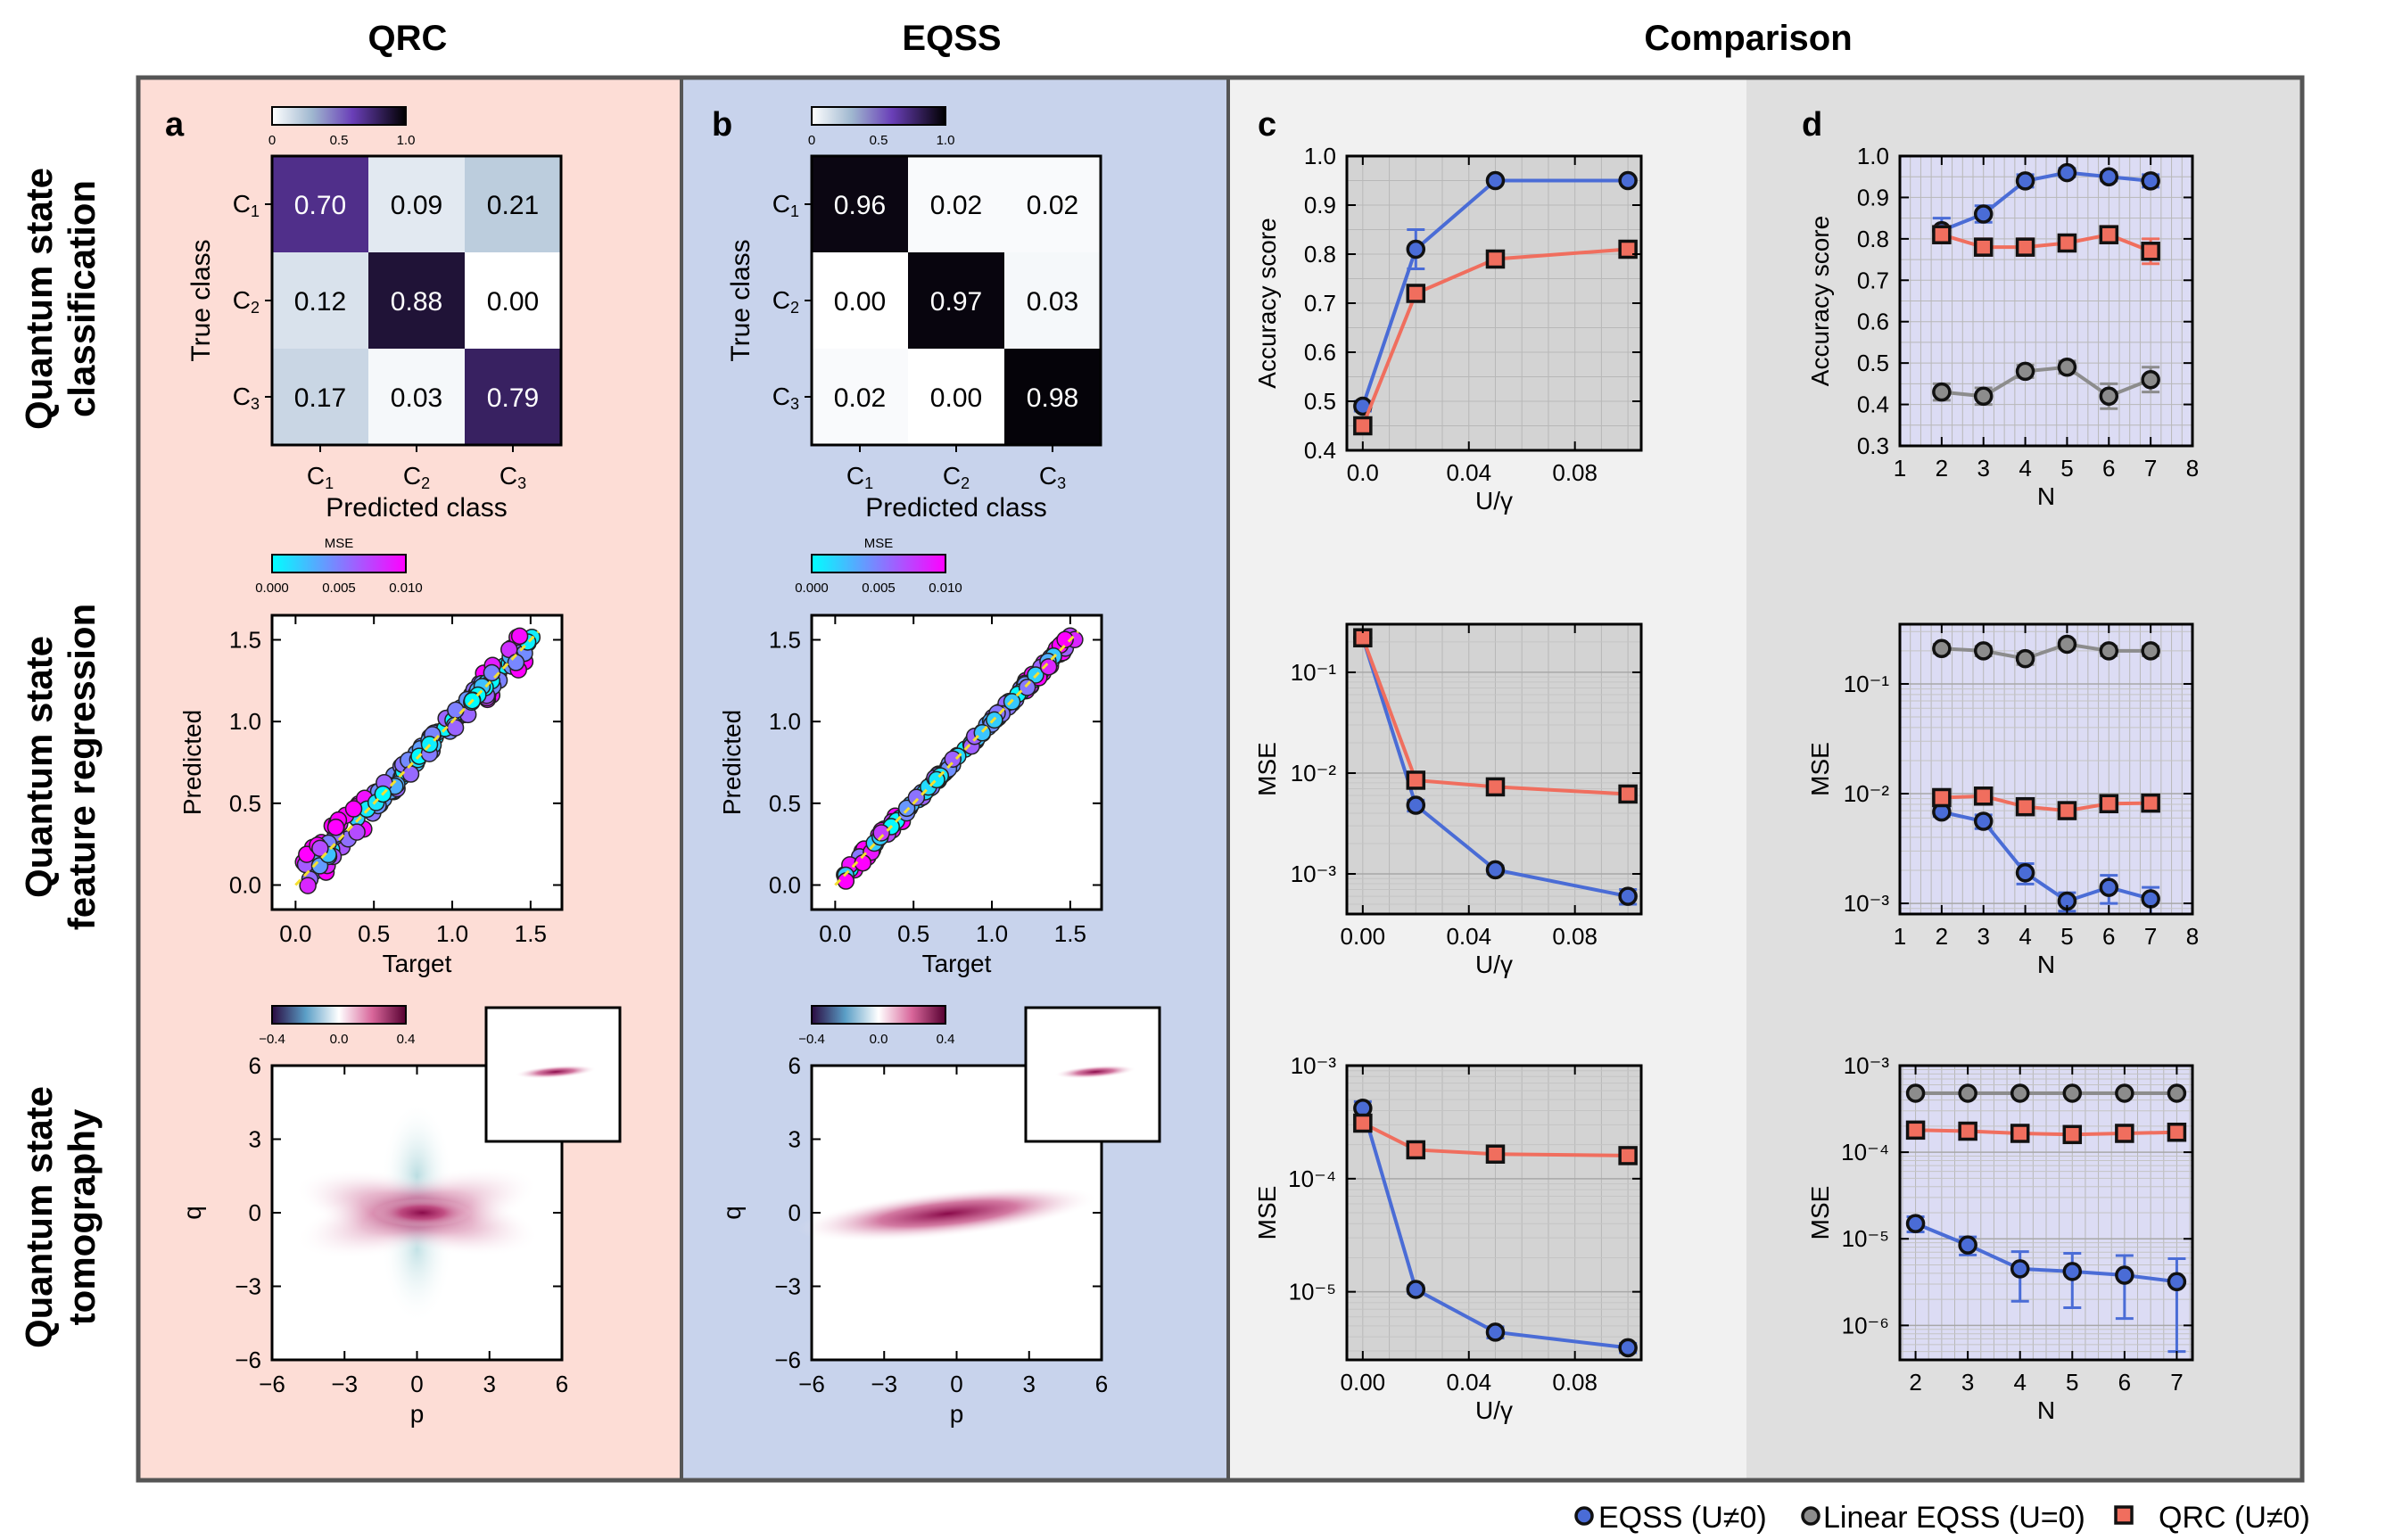  Describe the element at coordinates (339, 563) in the screenshot. I see `colorbar-reg_qrc` at that location.